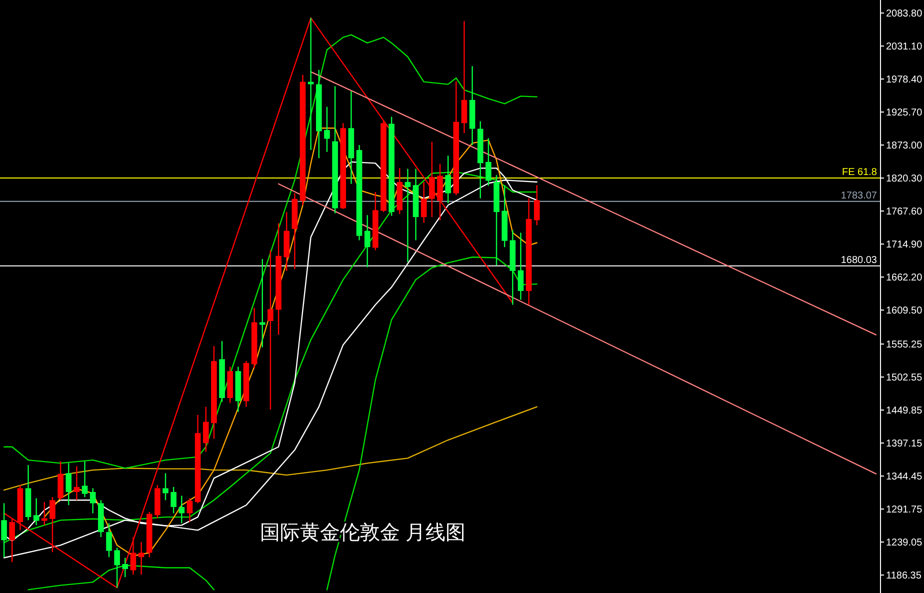 Image resolution: width=924 pixels, height=593 pixels. I want to click on y-tick-label: 1873.00, so click(904, 146).